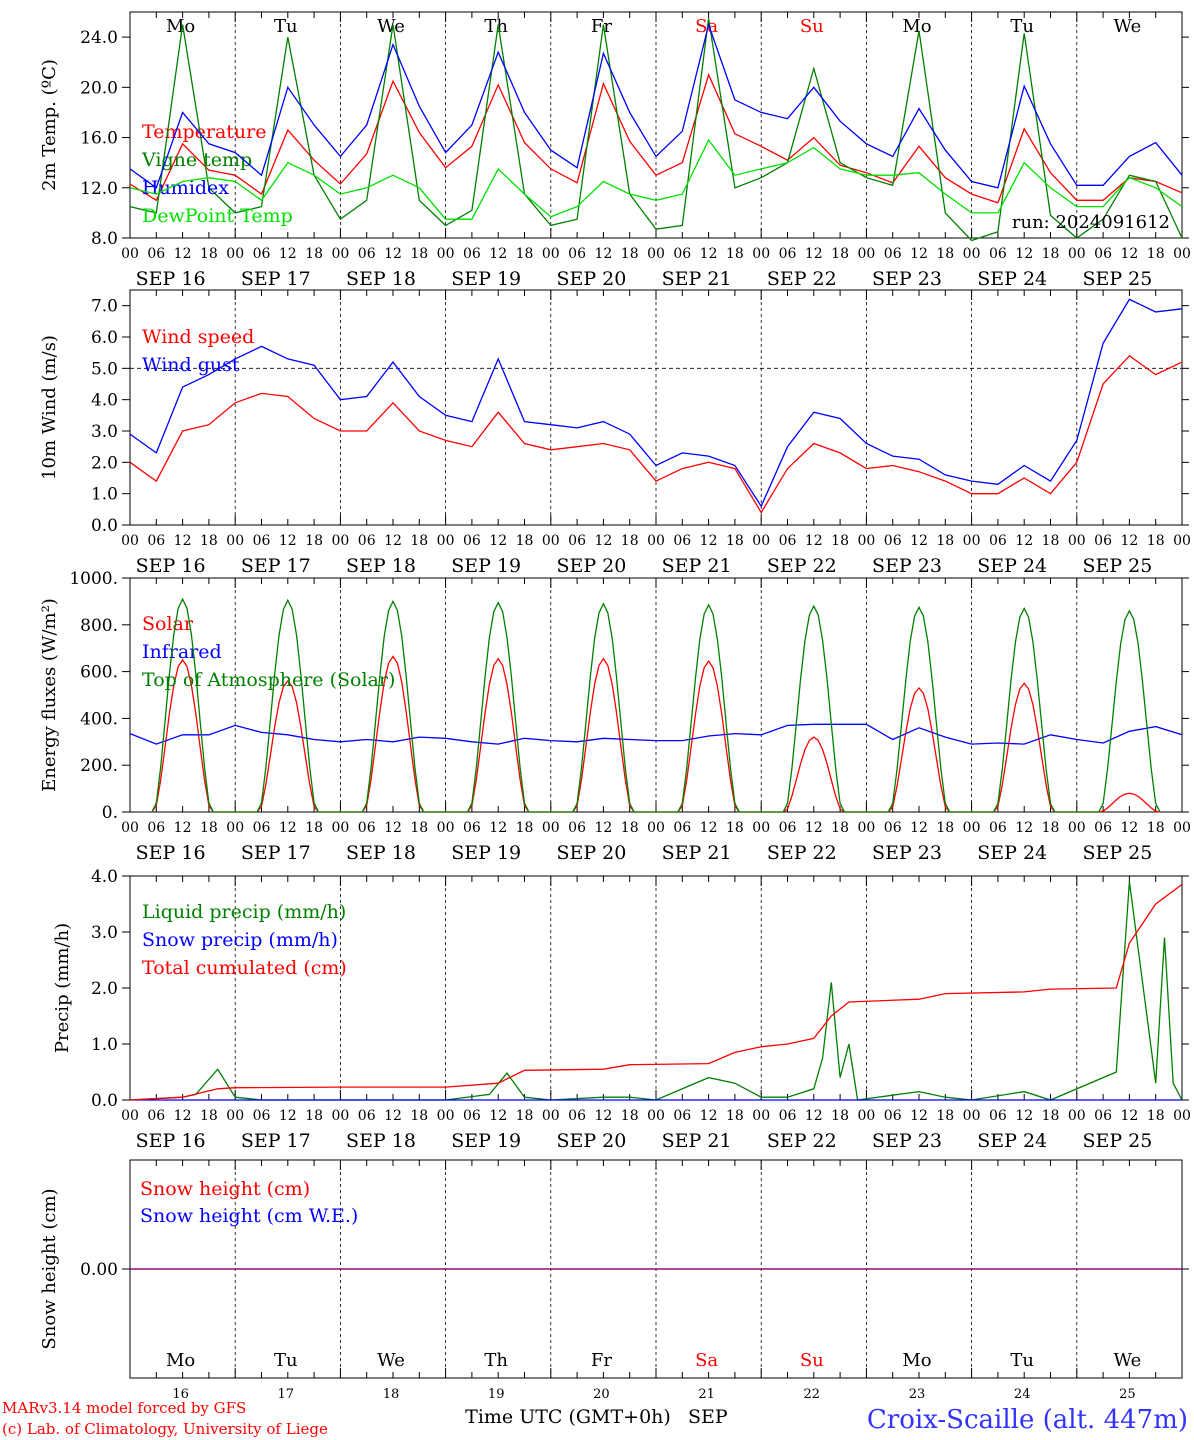  Describe the element at coordinates (601, 26) in the screenshot. I see `weekday-label: Fr` at that location.